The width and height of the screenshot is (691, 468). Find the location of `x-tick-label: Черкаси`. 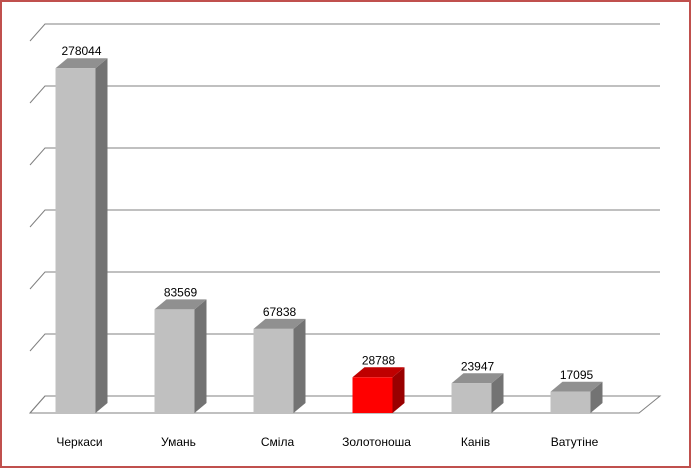

x-tick-label: Черкаси is located at coordinates (79, 442).